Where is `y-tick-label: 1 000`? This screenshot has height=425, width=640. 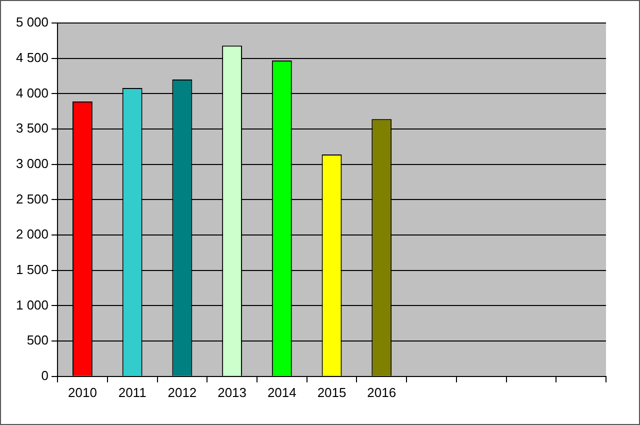 y-tick-label: 1 000 is located at coordinates (32, 304).